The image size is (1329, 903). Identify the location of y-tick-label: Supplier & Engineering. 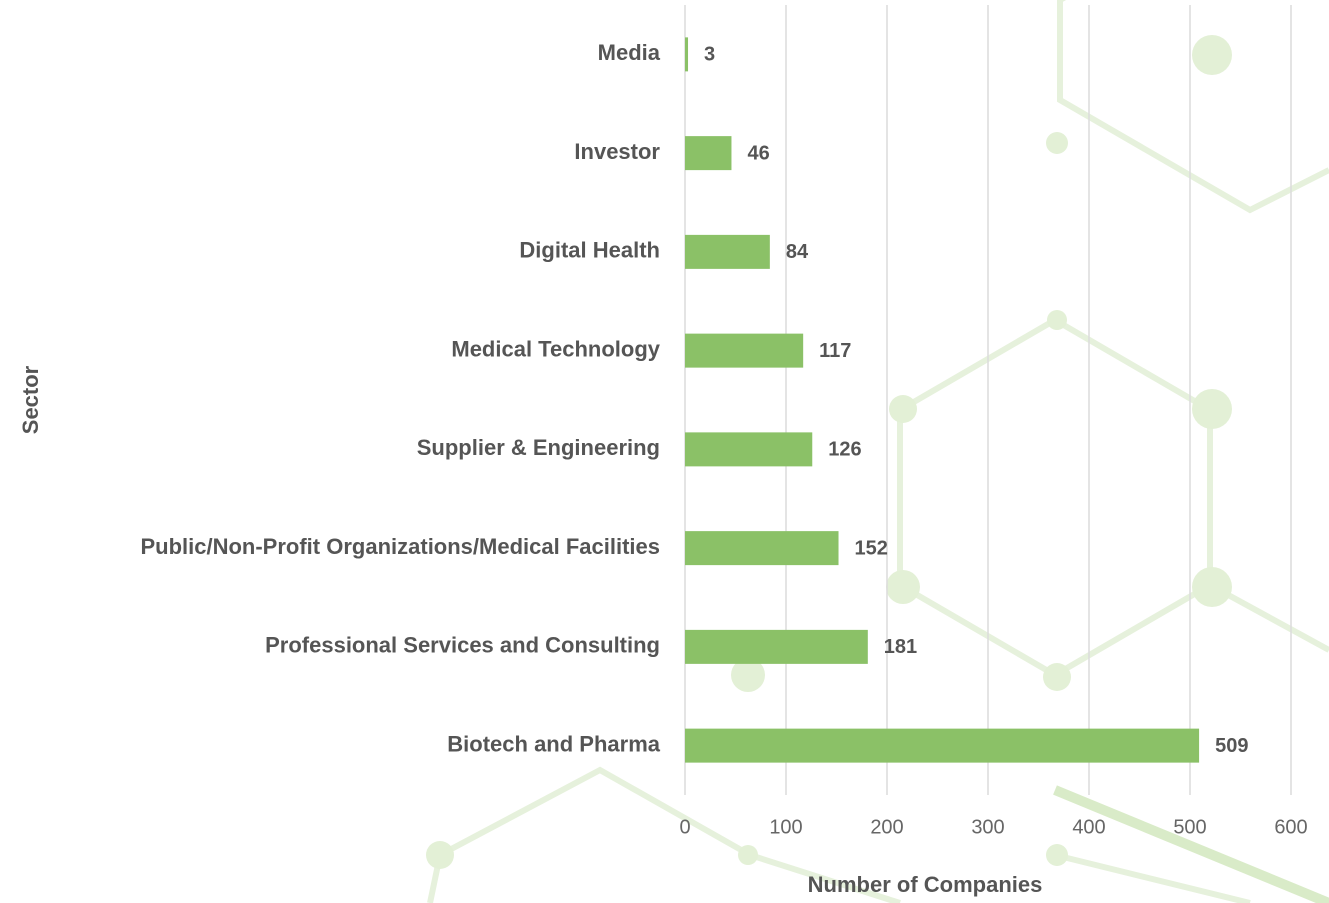
(538, 447).